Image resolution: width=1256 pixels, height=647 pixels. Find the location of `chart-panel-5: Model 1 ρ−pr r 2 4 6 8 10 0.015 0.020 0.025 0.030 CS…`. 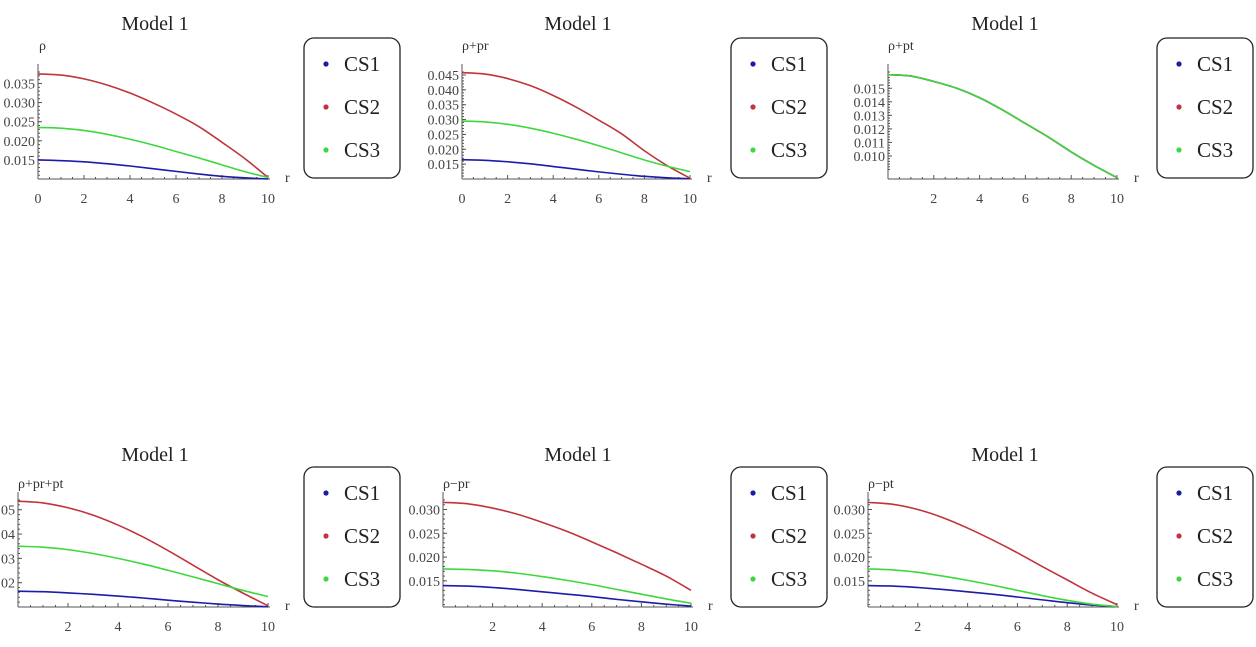

chart-panel-5: Model 1 ρ−pr r 2 4 6 8 10 0.015 0.020 0.025 0.030 CS… is located at coordinates (618, 539).